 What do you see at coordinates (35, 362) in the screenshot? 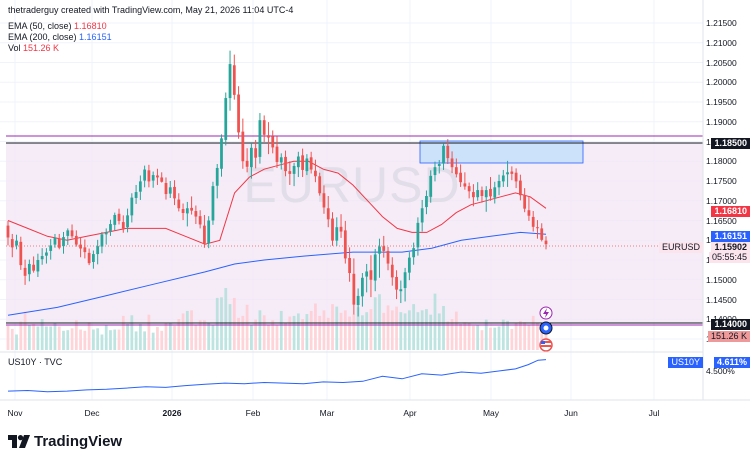
I see `us10y-pane-title: US10Y · TVC` at bounding box center [35, 362].